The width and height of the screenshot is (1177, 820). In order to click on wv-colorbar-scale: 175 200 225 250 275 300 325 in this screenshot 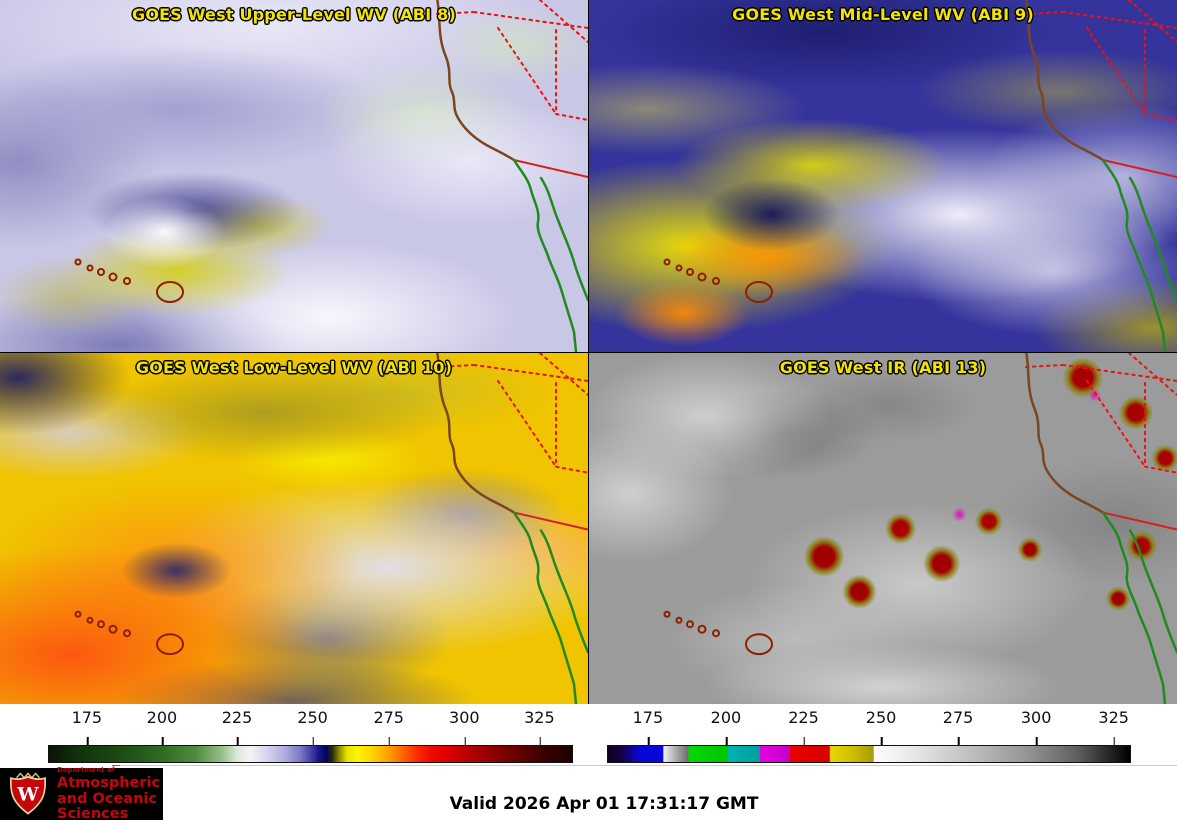, I will do `click(310, 735)`.